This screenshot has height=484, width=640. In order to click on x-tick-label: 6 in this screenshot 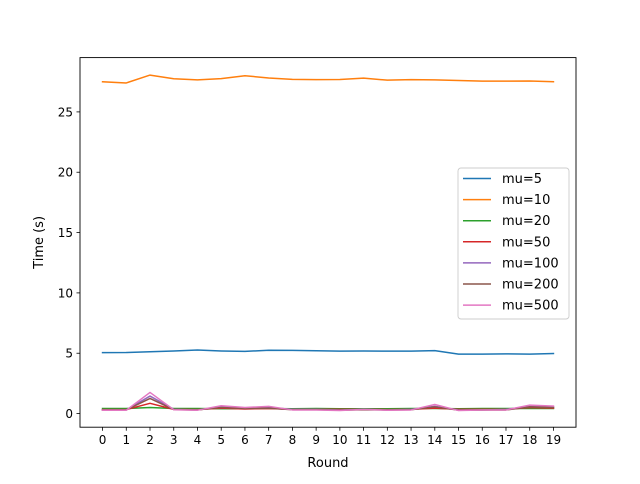, I will do `click(245, 440)`.